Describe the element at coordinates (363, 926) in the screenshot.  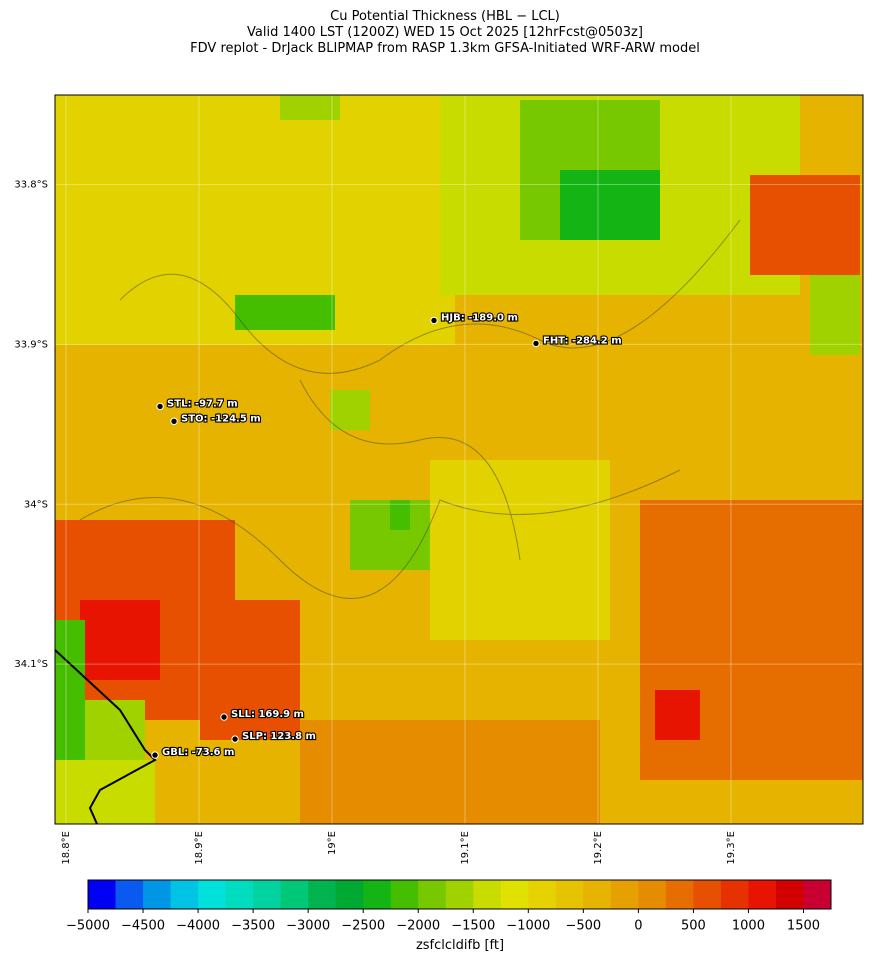
I see `colorbar-tick-label: −2500` at that location.